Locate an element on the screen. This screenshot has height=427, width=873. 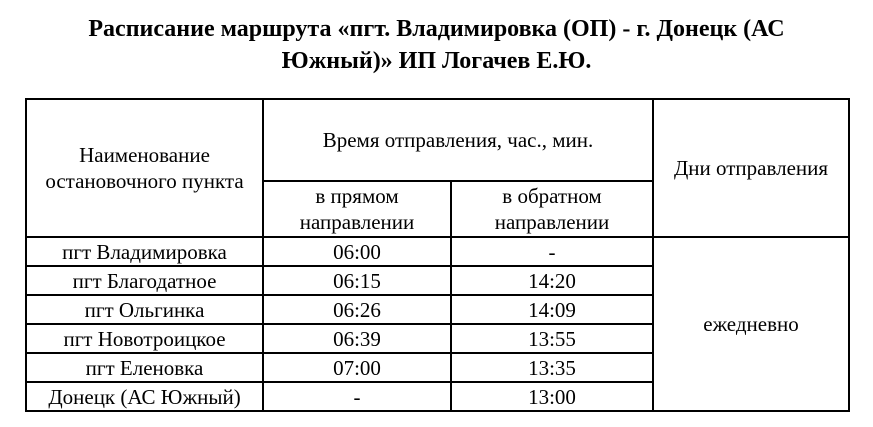
table-row: пгт Еленовка 07:00 13:35 is located at coordinates (437, 367).